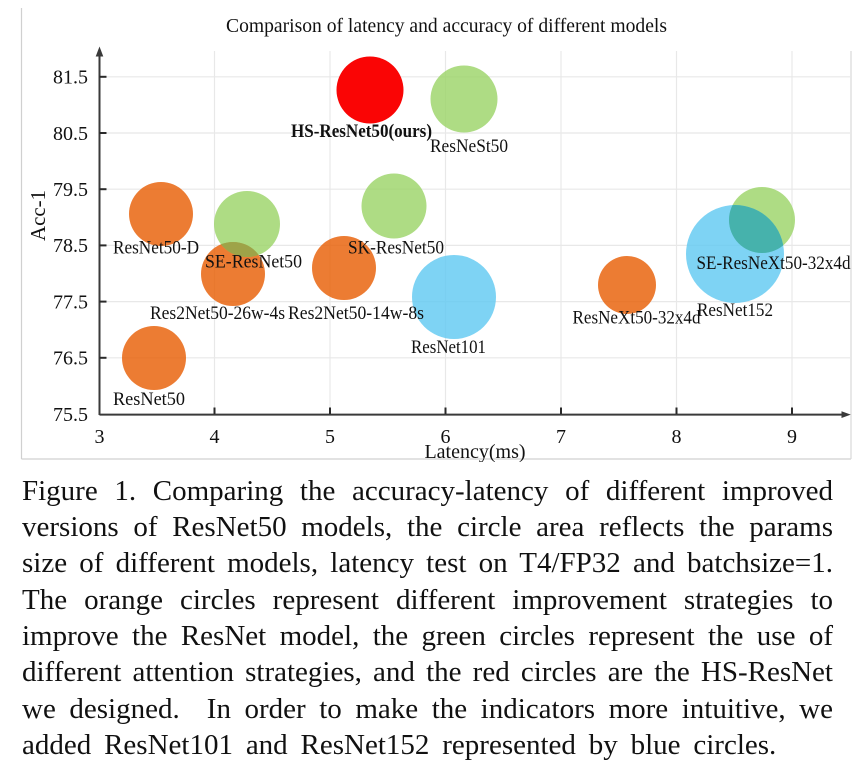 This screenshot has height=770, width=854. What do you see at coordinates (474, 451) in the screenshot?
I see `svg-text: Latency(ms)` at bounding box center [474, 451].